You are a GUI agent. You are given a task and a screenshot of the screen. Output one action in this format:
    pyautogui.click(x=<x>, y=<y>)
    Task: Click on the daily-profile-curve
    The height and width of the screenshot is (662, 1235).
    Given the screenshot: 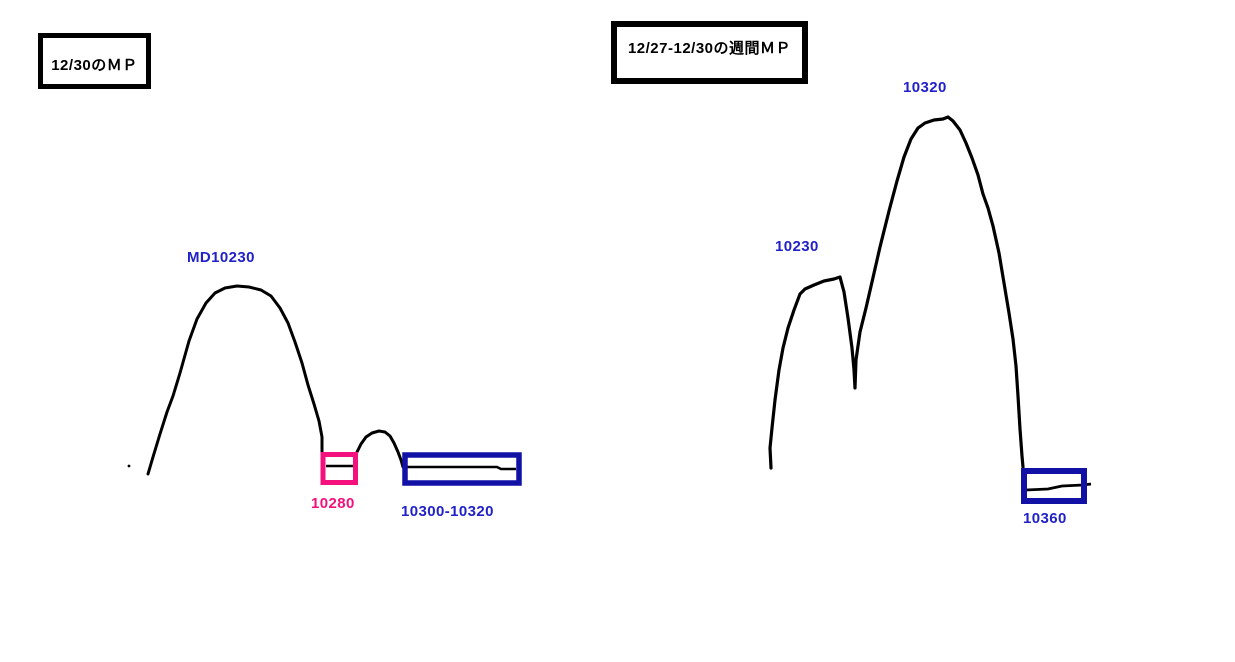 What is the action you would take?
    pyautogui.click(x=235, y=380)
    